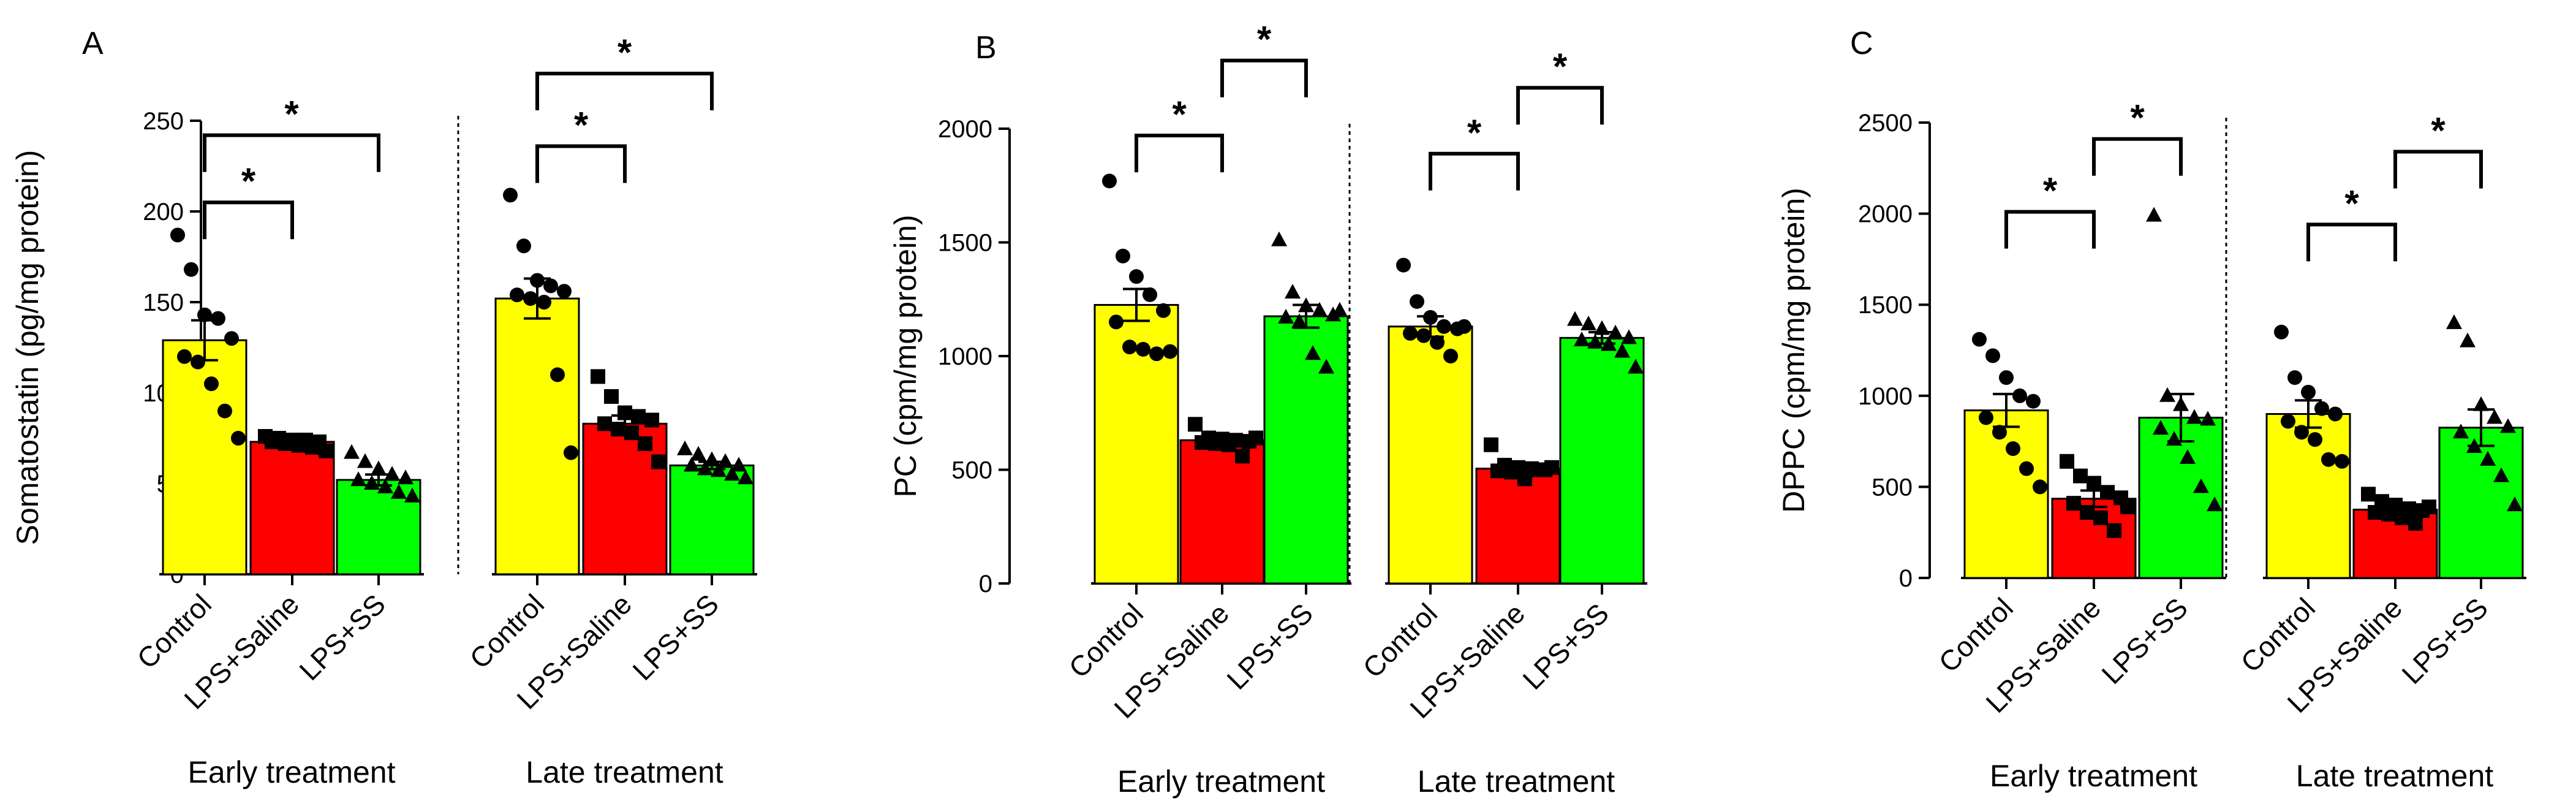 This screenshot has height=809, width=2576. What do you see at coordinates (163, 302) in the screenshot?
I see `y-tick-label: 150` at bounding box center [163, 302].